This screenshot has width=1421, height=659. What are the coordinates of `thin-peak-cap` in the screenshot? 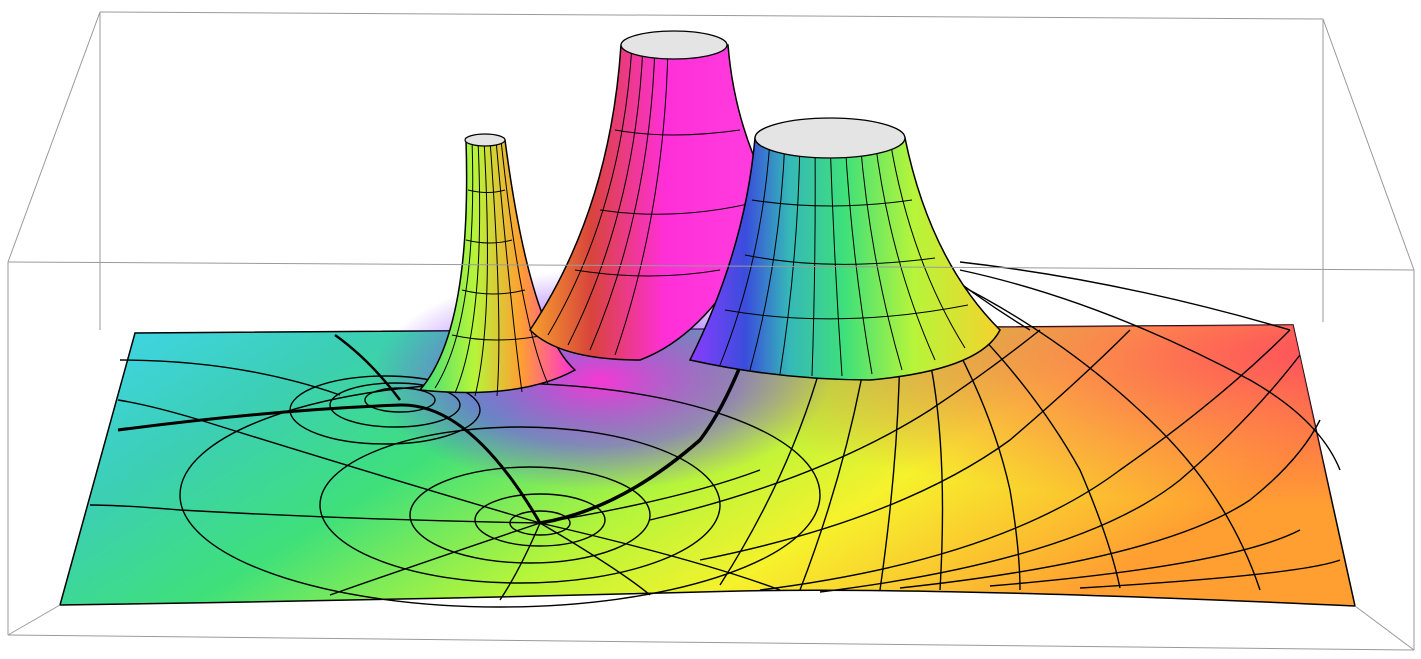 It's located at (485, 140).